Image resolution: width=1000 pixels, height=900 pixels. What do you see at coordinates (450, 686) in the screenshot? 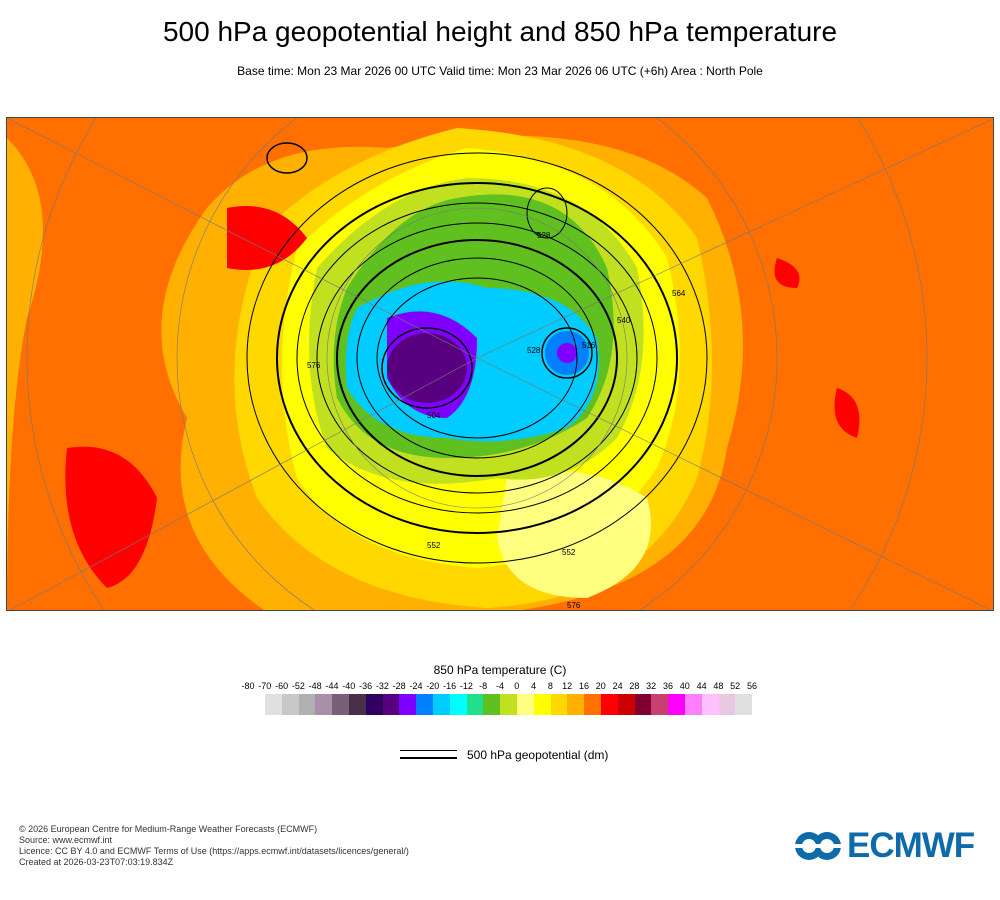
I see `colorbar-tick-label: -16` at bounding box center [450, 686].